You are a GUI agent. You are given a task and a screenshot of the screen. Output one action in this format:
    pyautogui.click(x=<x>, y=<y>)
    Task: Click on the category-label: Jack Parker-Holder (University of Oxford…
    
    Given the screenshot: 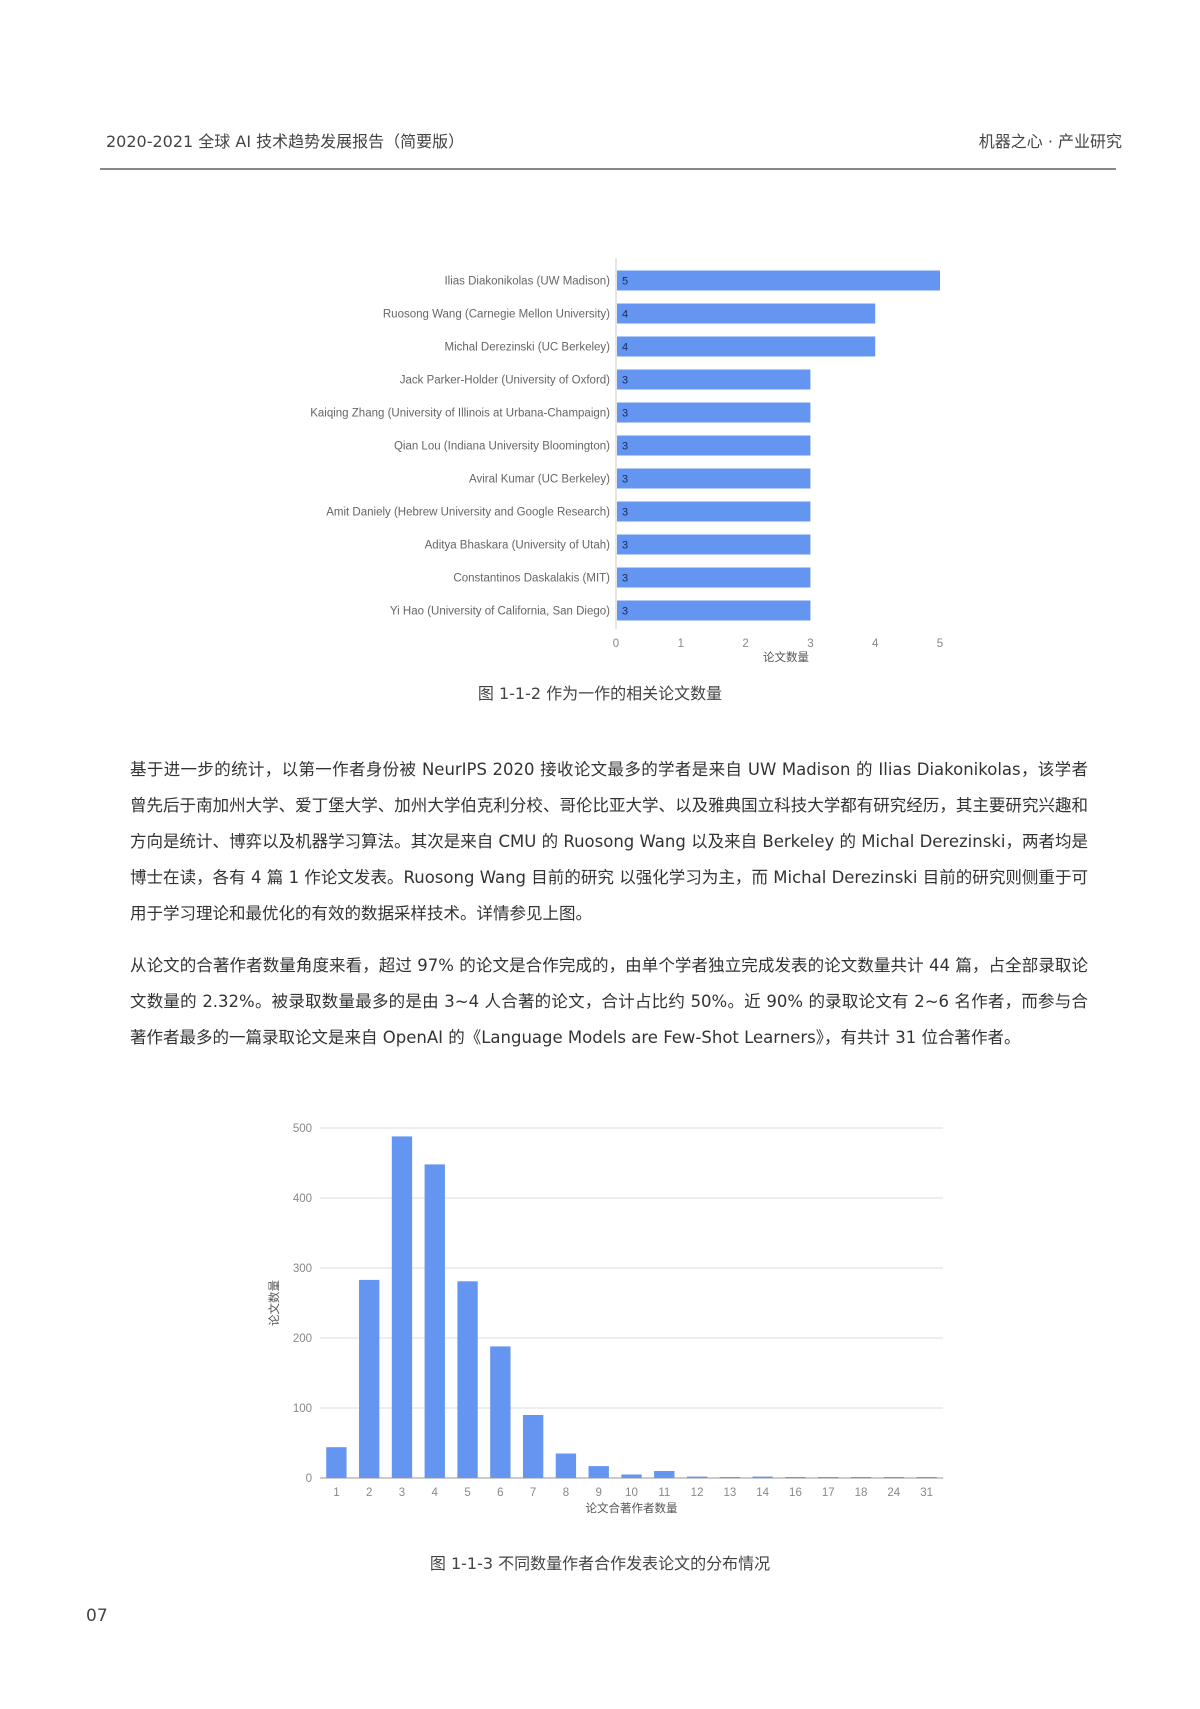 What is the action you would take?
    pyautogui.click(x=505, y=381)
    